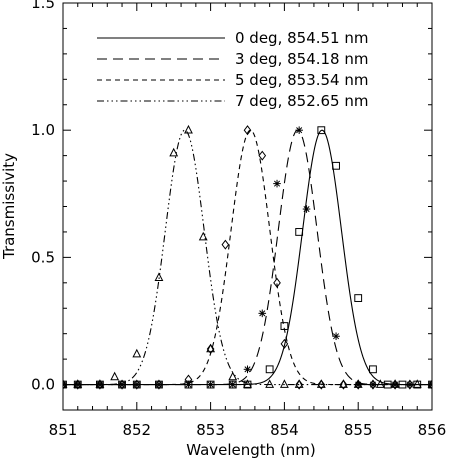 Image resolution: width=450 pixels, height=462 pixels. Describe the element at coordinates (9, 206) in the screenshot. I see `y-axis-label: Transmissivity` at that location.